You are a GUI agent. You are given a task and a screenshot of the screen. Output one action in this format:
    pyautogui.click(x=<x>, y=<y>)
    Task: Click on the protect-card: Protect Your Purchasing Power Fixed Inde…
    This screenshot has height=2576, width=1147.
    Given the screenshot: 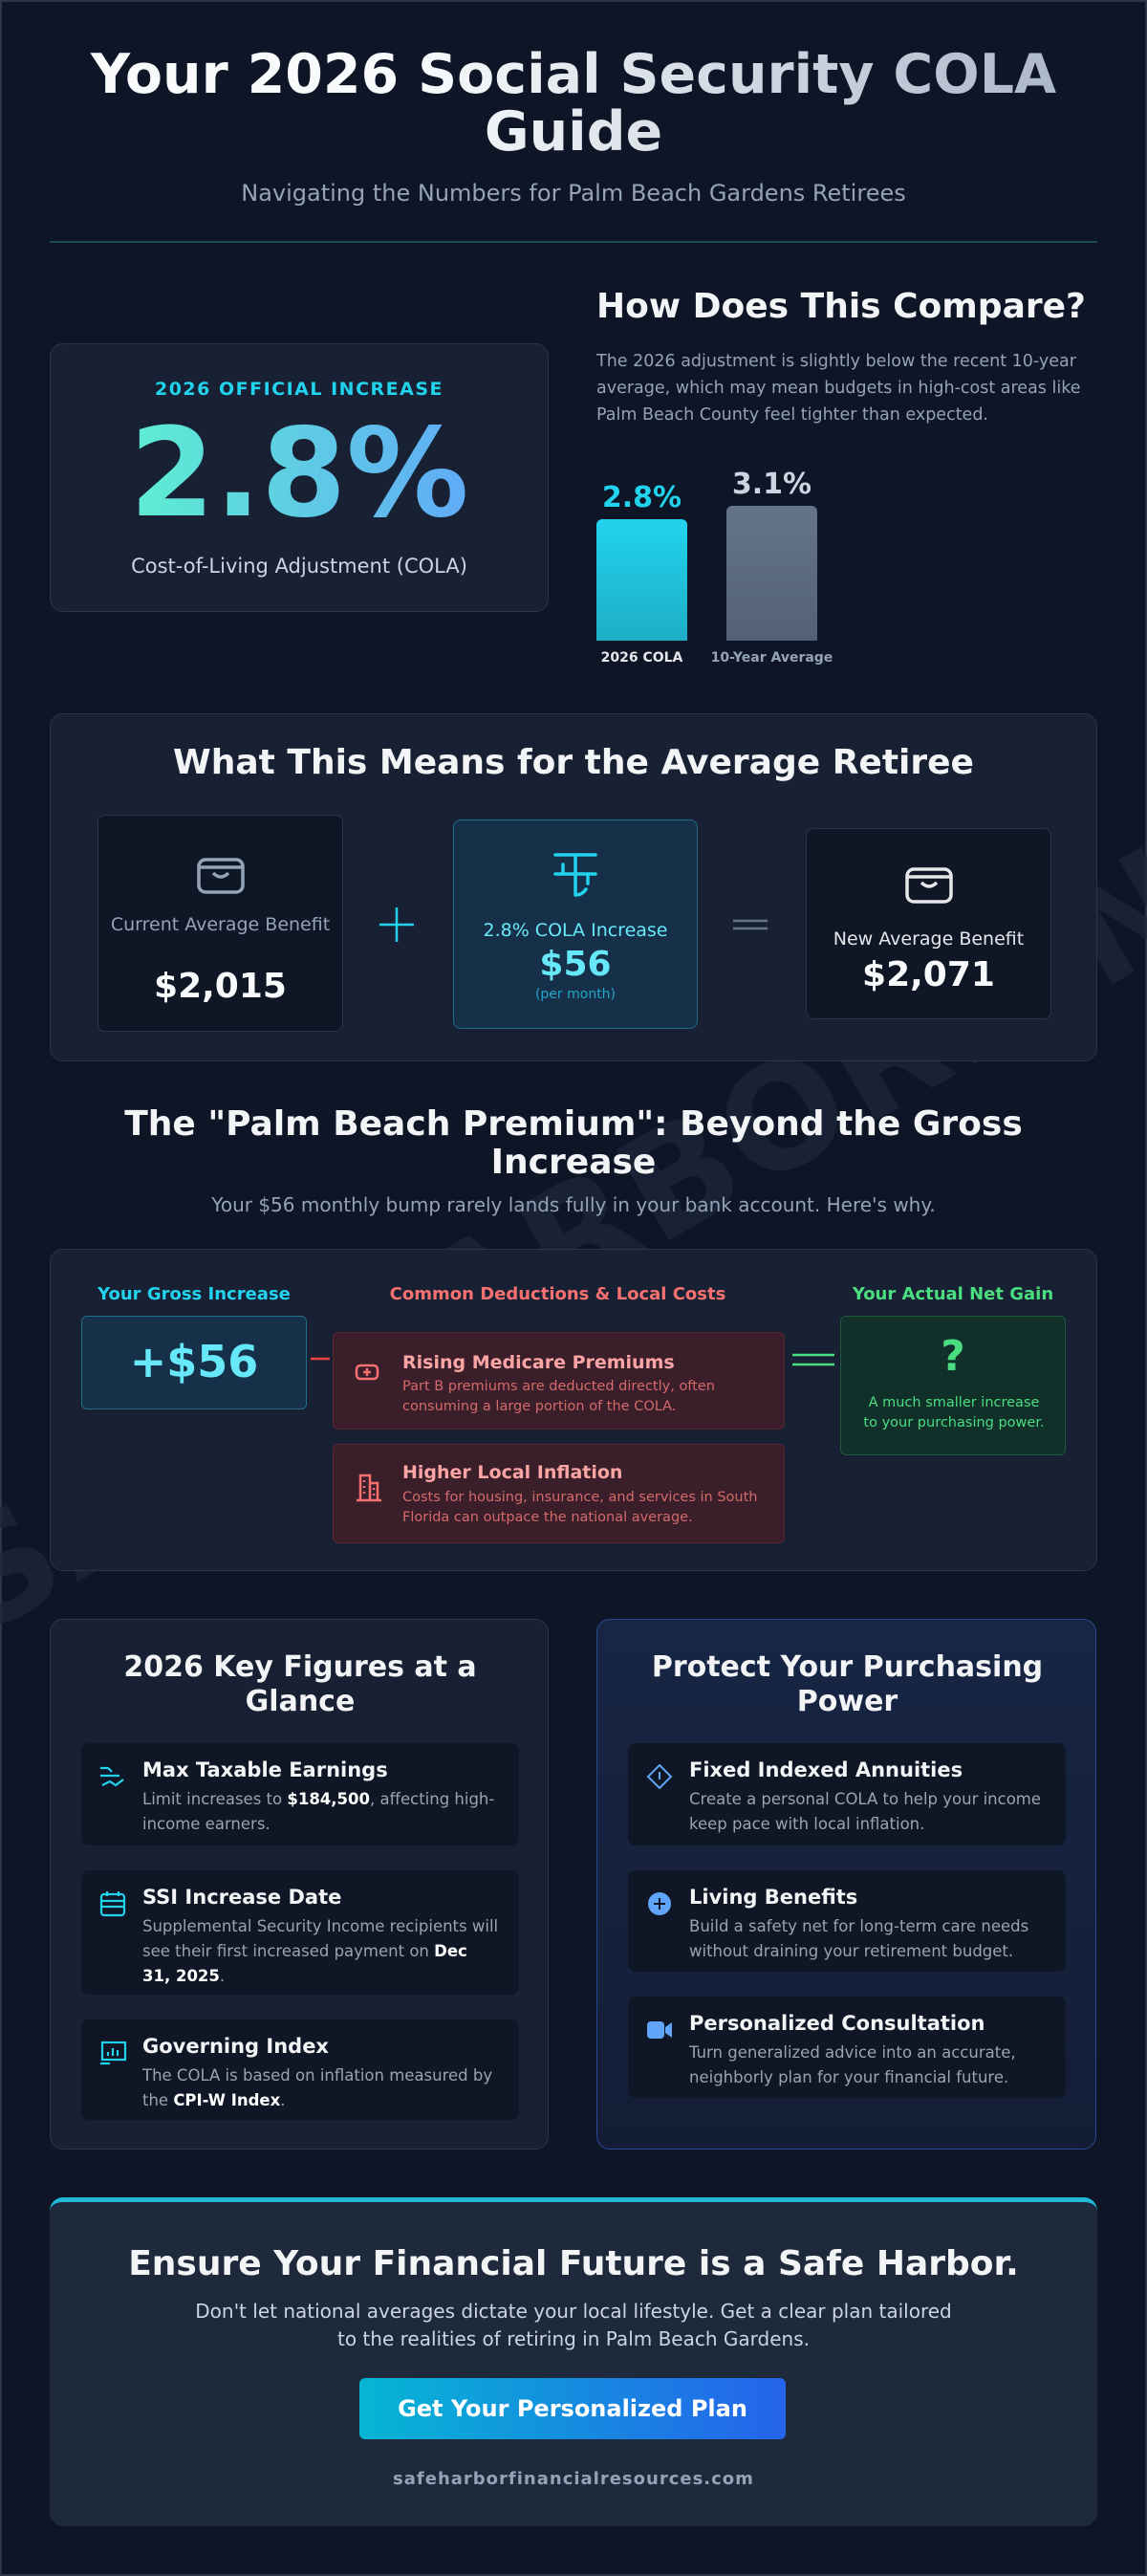 What is the action you would take?
    pyautogui.click(x=846, y=1884)
    